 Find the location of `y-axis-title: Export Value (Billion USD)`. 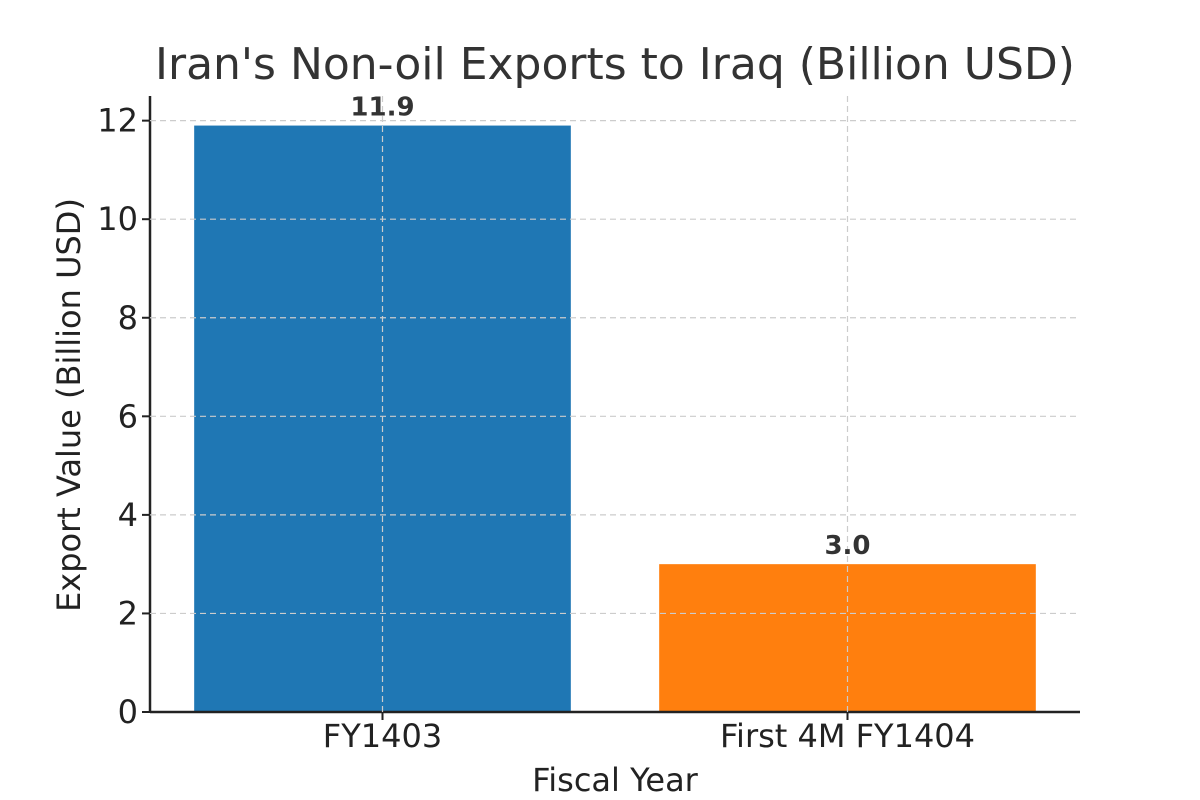

y-axis-title: Export Value (Billion USD) is located at coordinates (69, 405).